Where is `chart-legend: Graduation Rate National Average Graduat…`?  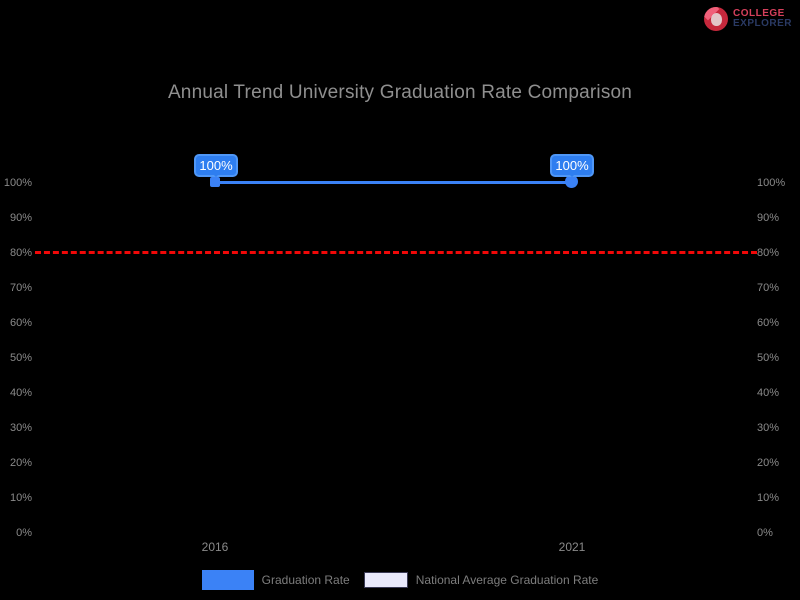 chart-legend: Graduation Rate National Average Graduat… is located at coordinates (400, 580).